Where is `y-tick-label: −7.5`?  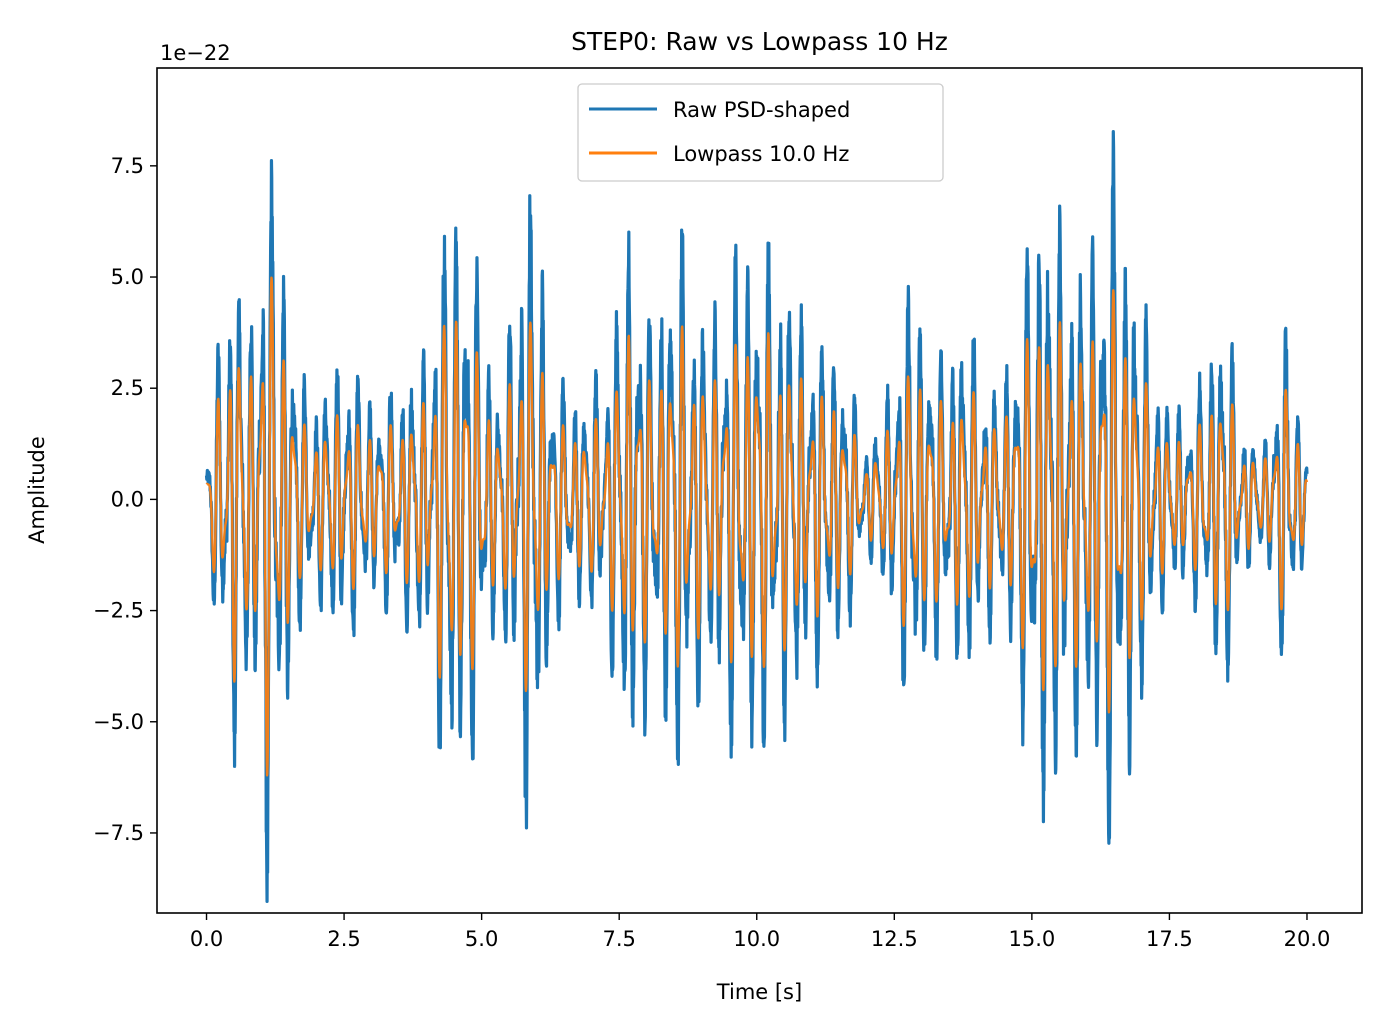 y-tick-label: −7.5 is located at coordinates (118, 833).